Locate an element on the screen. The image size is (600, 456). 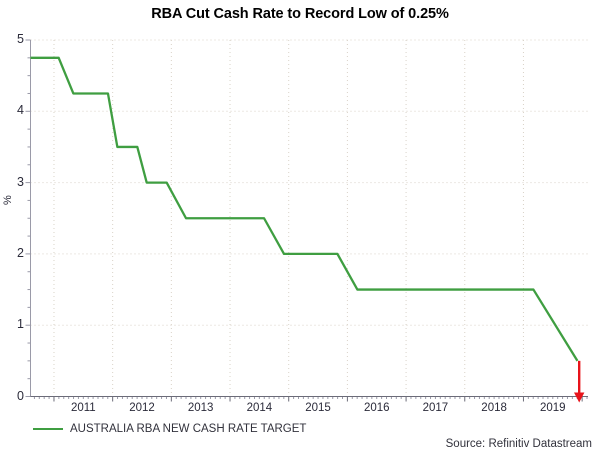
x-tick-label: 2012 is located at coordinates (142, 408).